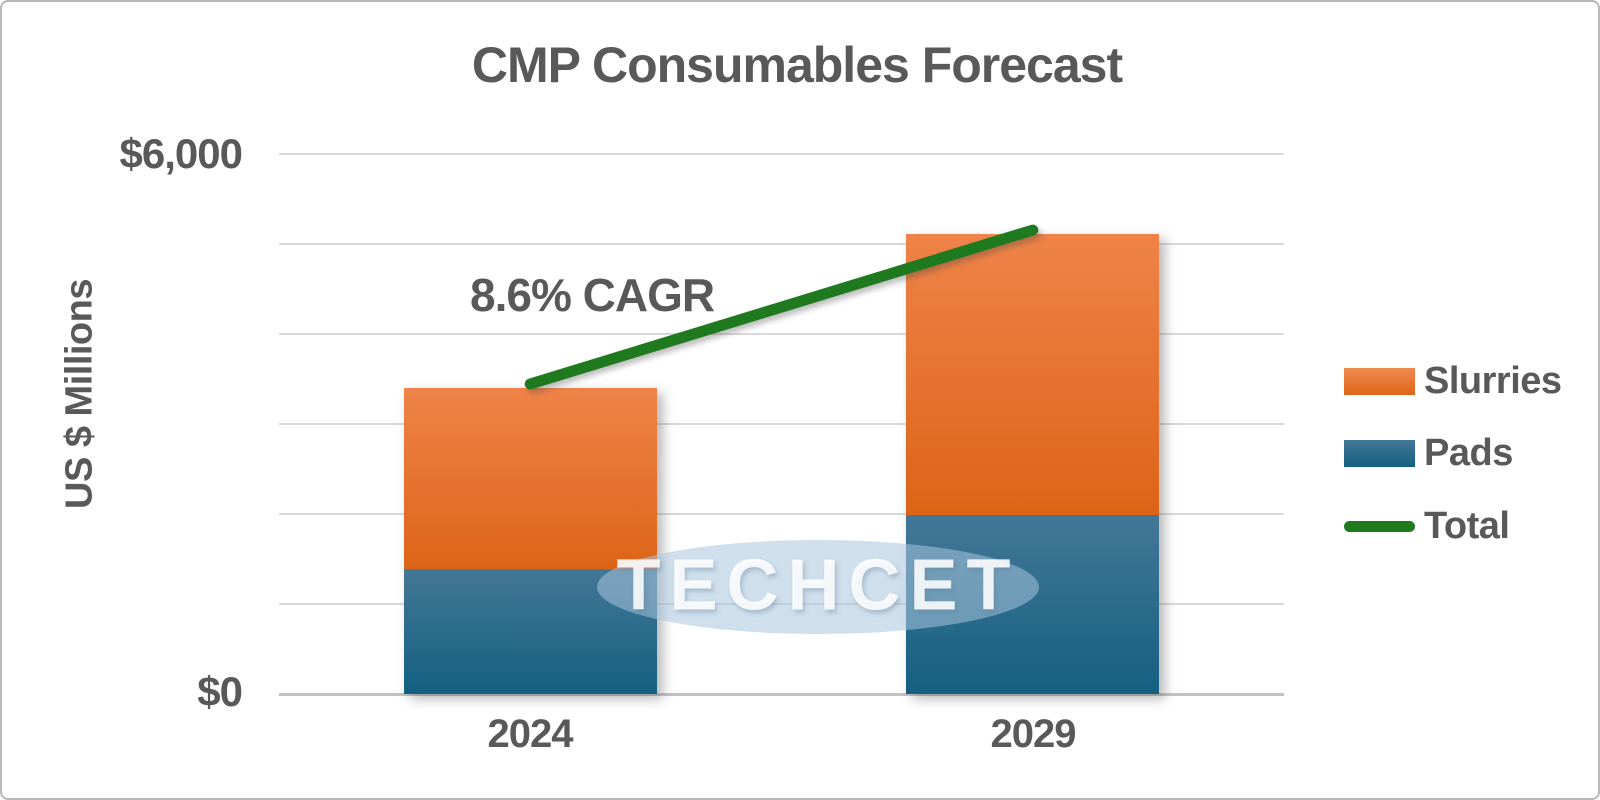 The height and width of the screenshot is (800, 1600). Describe the element at coordinates (1379, 526) in the screenshot. I see `total-line-swatch-icon` at that location.